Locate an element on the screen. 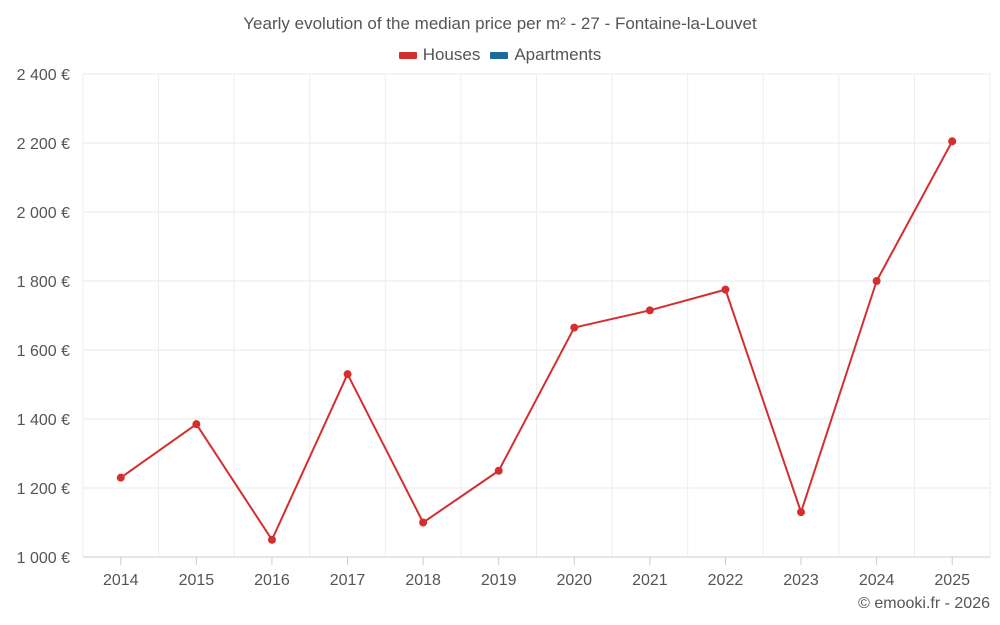  chart-legend: Houses Apartments is located at coordinates (500, 55).